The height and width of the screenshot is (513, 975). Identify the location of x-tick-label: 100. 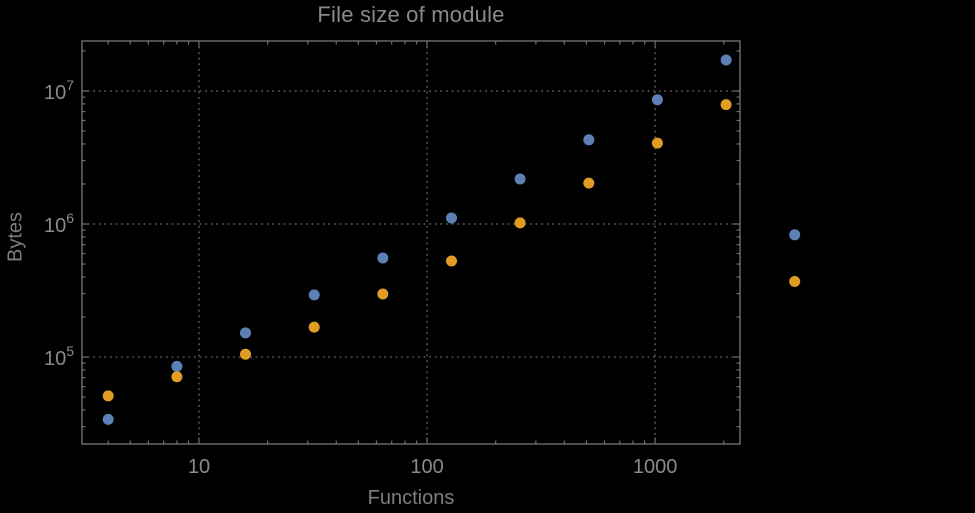
(426, 467).